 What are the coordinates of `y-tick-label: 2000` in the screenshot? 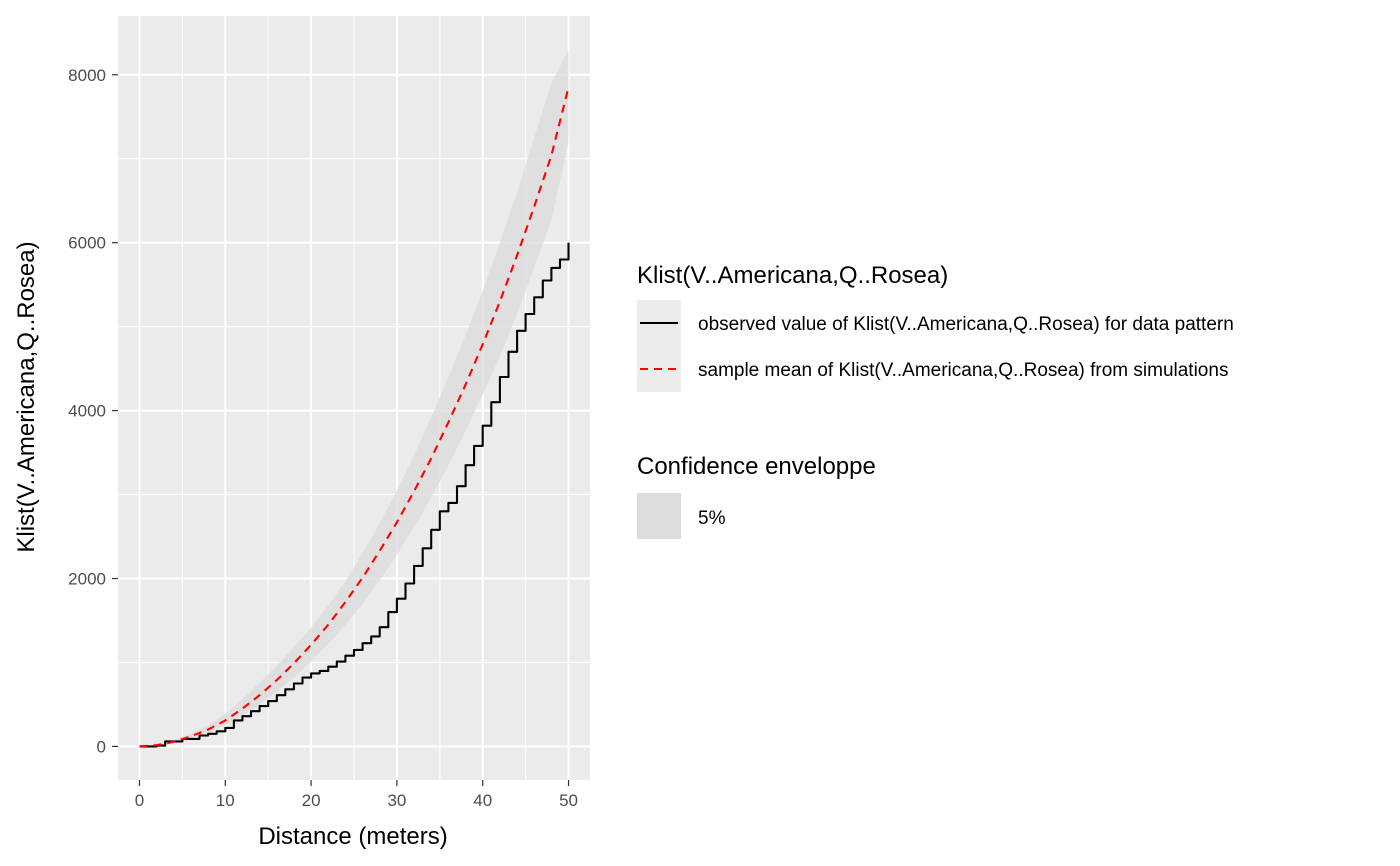 It's located at (87, 579).